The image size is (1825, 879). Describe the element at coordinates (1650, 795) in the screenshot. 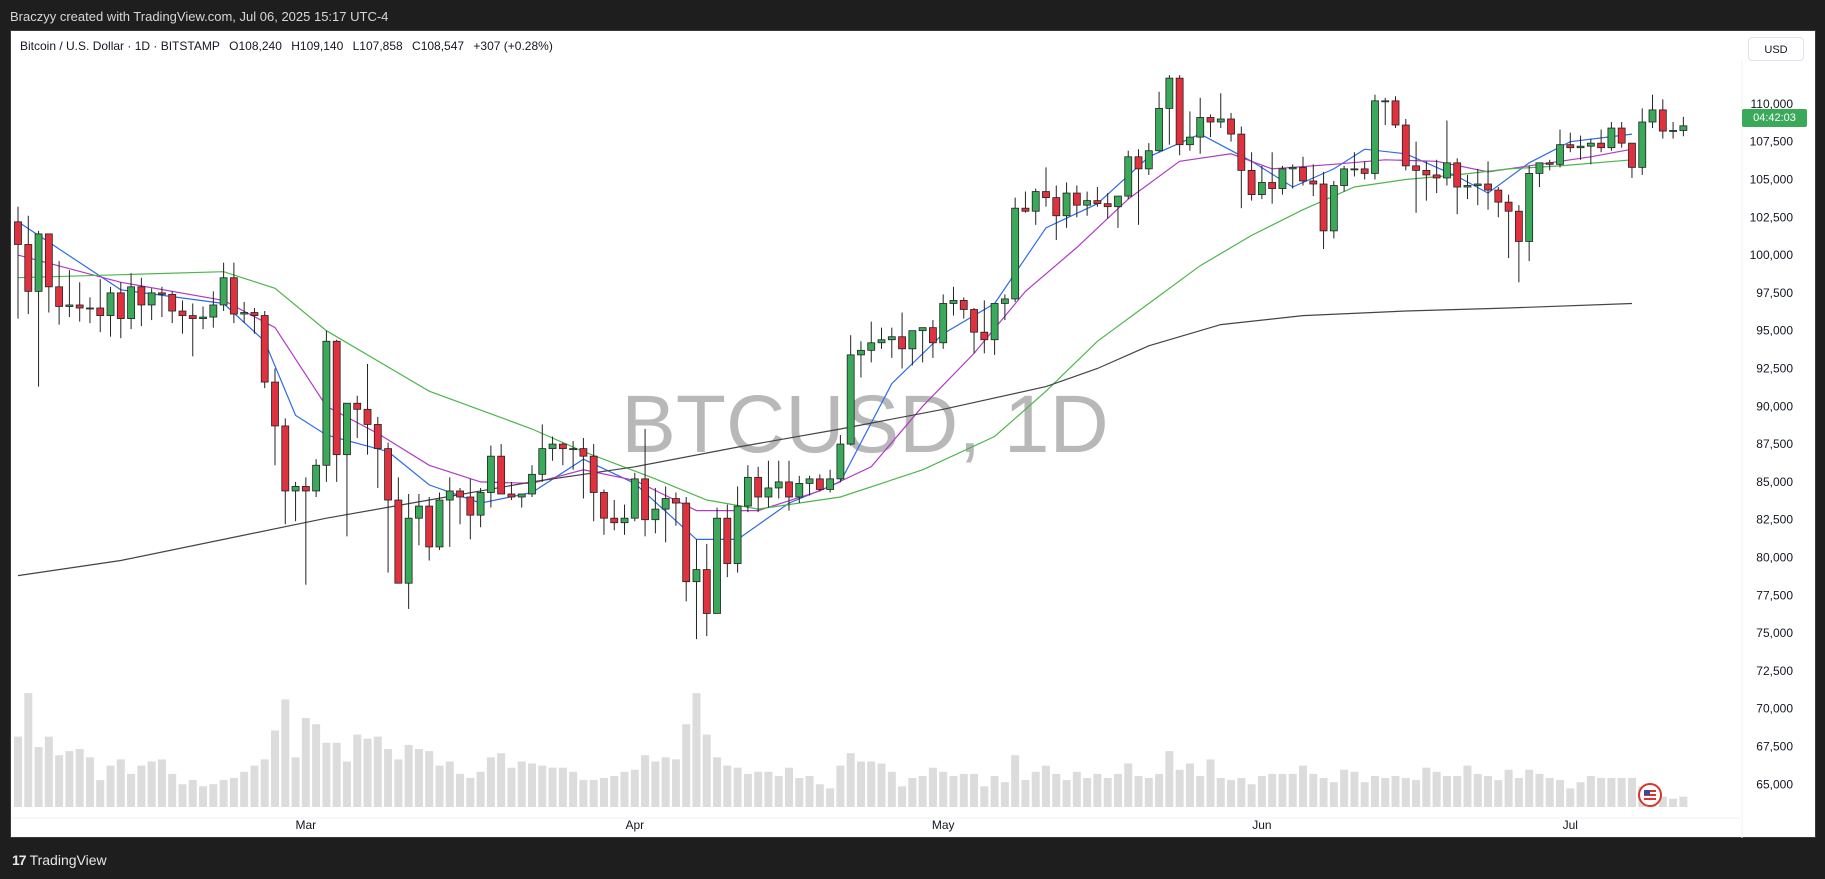

I see `us-flag-icon` at that location.